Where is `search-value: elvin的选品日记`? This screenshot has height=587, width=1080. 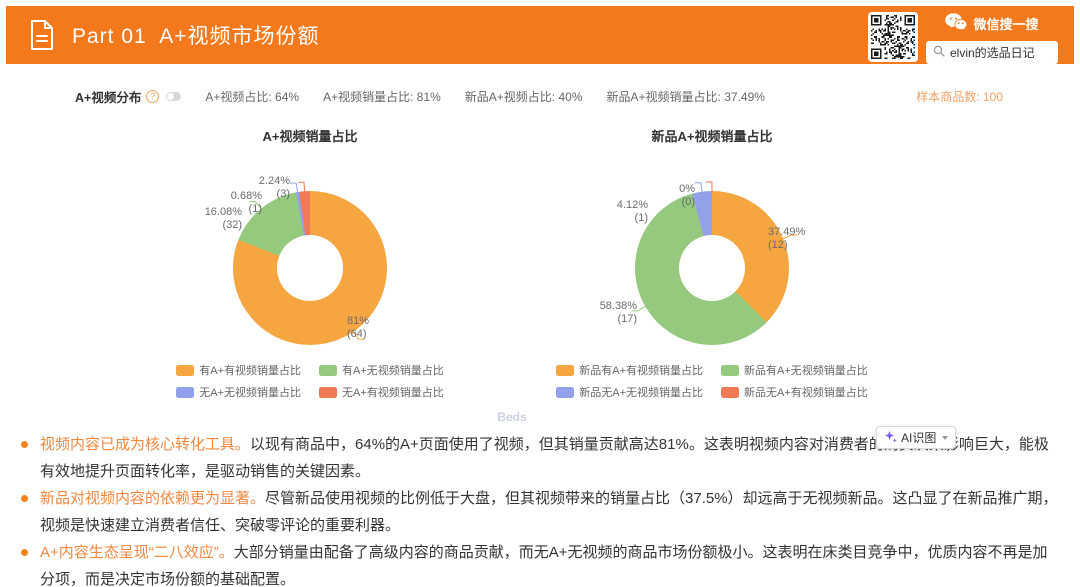
search-value: elvin的选品日记 is located at coordinates (992, 53).